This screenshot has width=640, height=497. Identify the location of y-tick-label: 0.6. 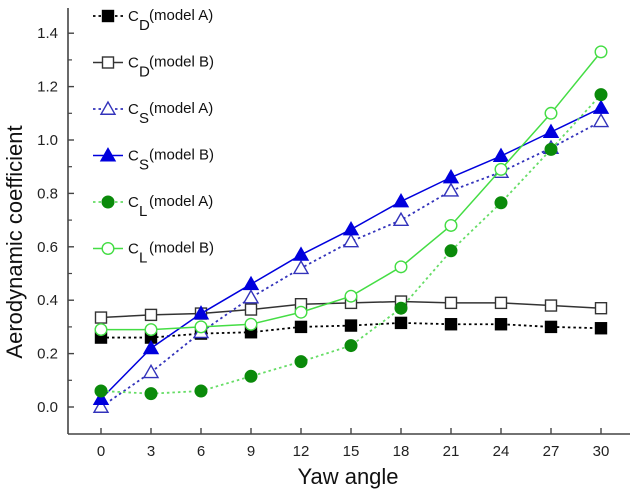
(47, 247).